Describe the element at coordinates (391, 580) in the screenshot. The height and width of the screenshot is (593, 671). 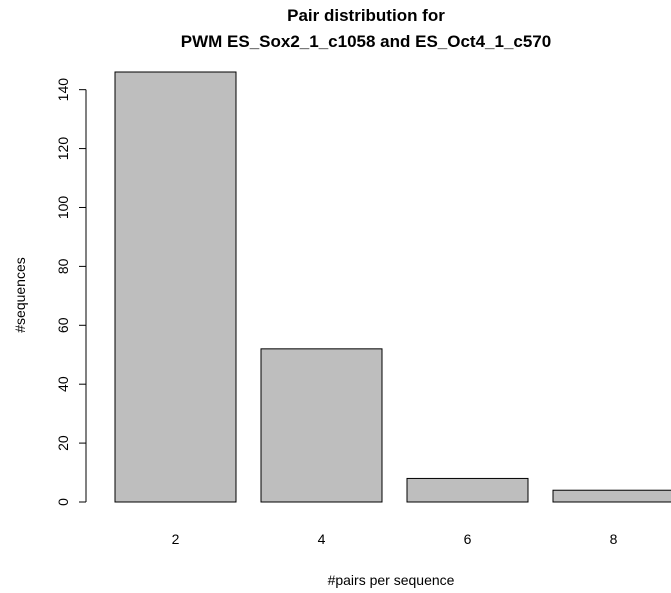
I see `x-axis-label: #pairs per sequence` at that location.